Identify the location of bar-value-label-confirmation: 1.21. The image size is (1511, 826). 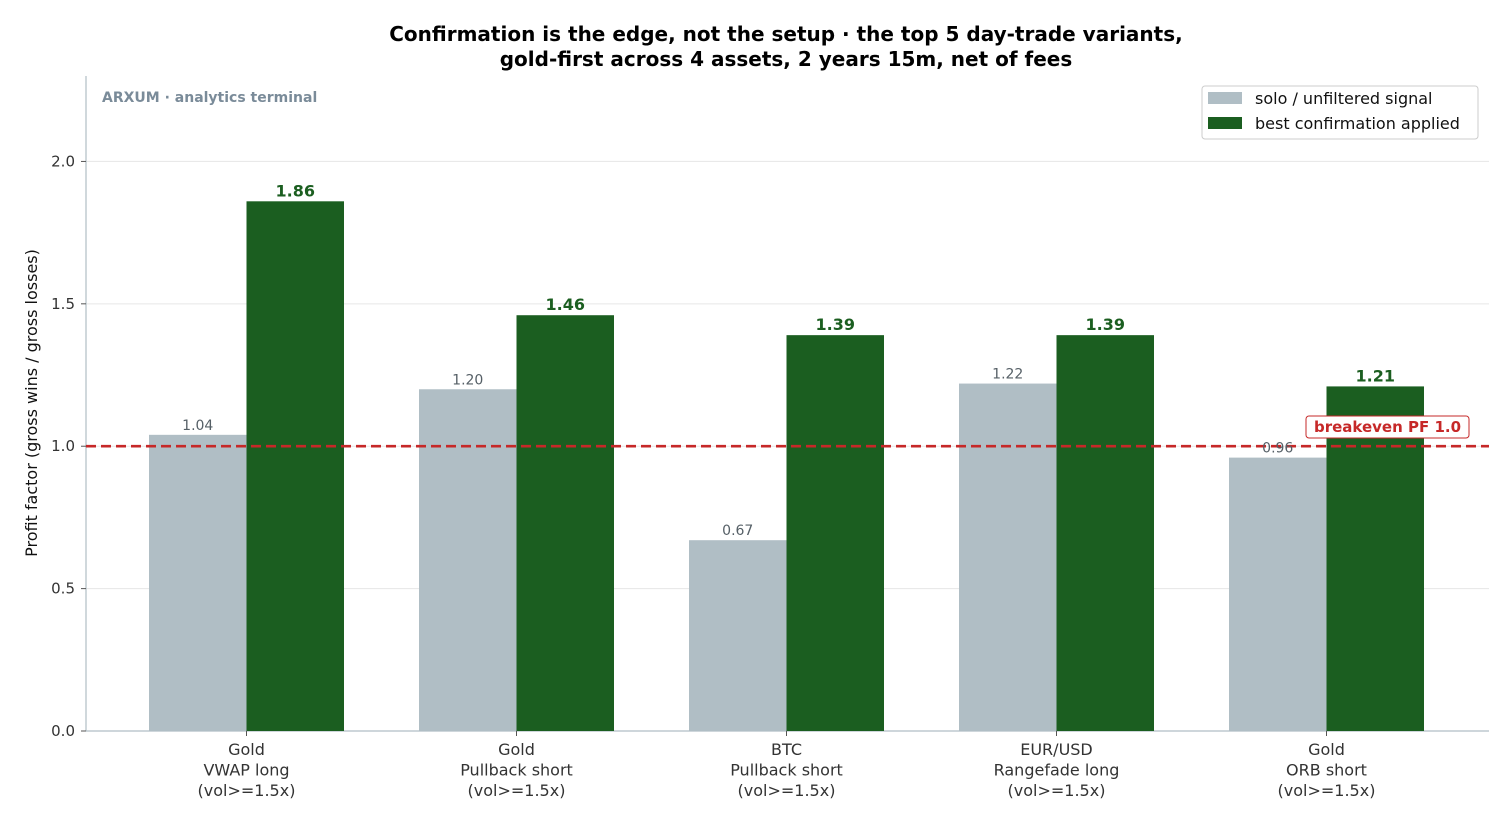
(1375, 375).